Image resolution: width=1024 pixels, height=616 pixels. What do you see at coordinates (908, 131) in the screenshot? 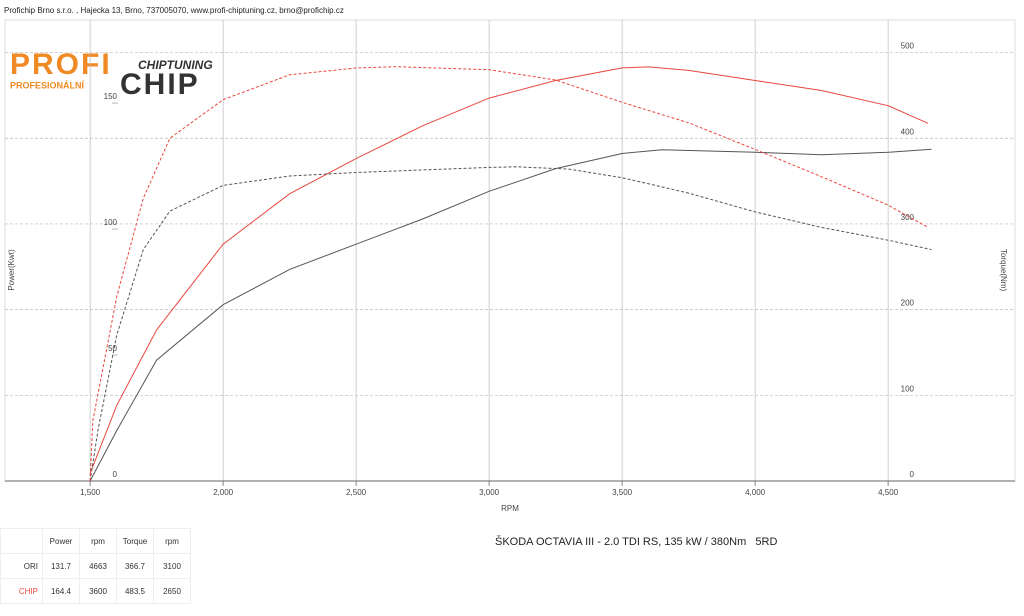
I see `y2-tick-label: 400` at bounding box center [908, 131].